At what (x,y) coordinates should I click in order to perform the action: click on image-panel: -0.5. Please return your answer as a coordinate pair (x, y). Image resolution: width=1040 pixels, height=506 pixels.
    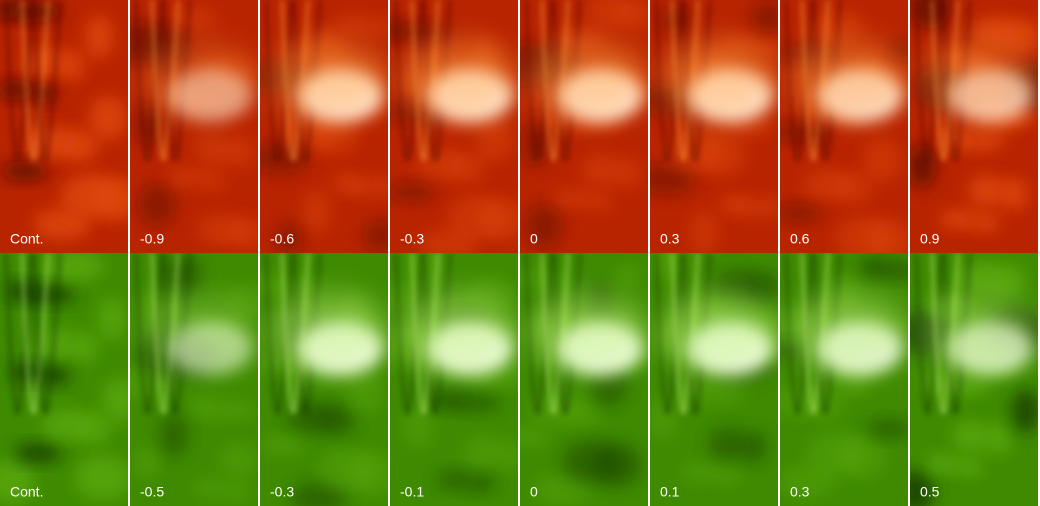
    Looking at the image, I should click on (194, 379).